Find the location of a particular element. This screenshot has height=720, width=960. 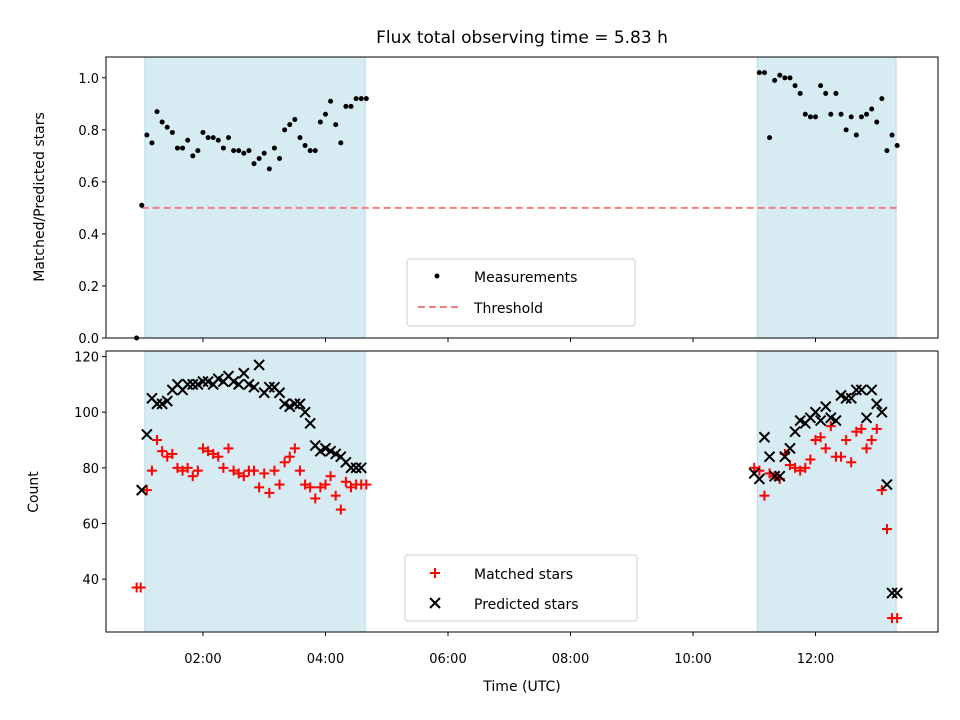

y-tick-label-4: 120 is located at coordinates (86, 358).